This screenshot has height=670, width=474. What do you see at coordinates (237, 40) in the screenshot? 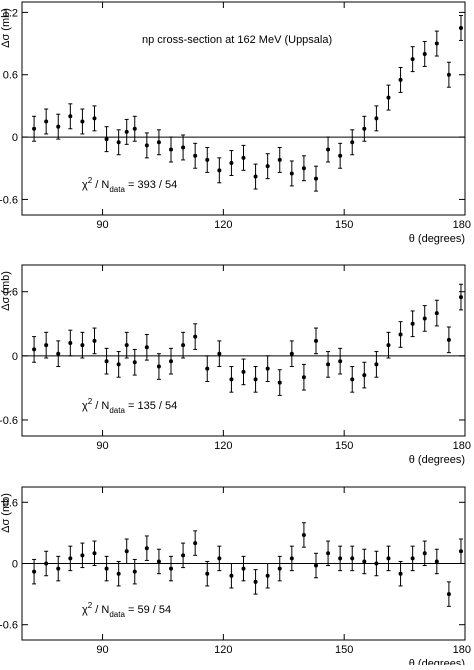
I see `chart-title: np cross-section at 162 MeV (Uppsala)` at bounding box center [237, 40].